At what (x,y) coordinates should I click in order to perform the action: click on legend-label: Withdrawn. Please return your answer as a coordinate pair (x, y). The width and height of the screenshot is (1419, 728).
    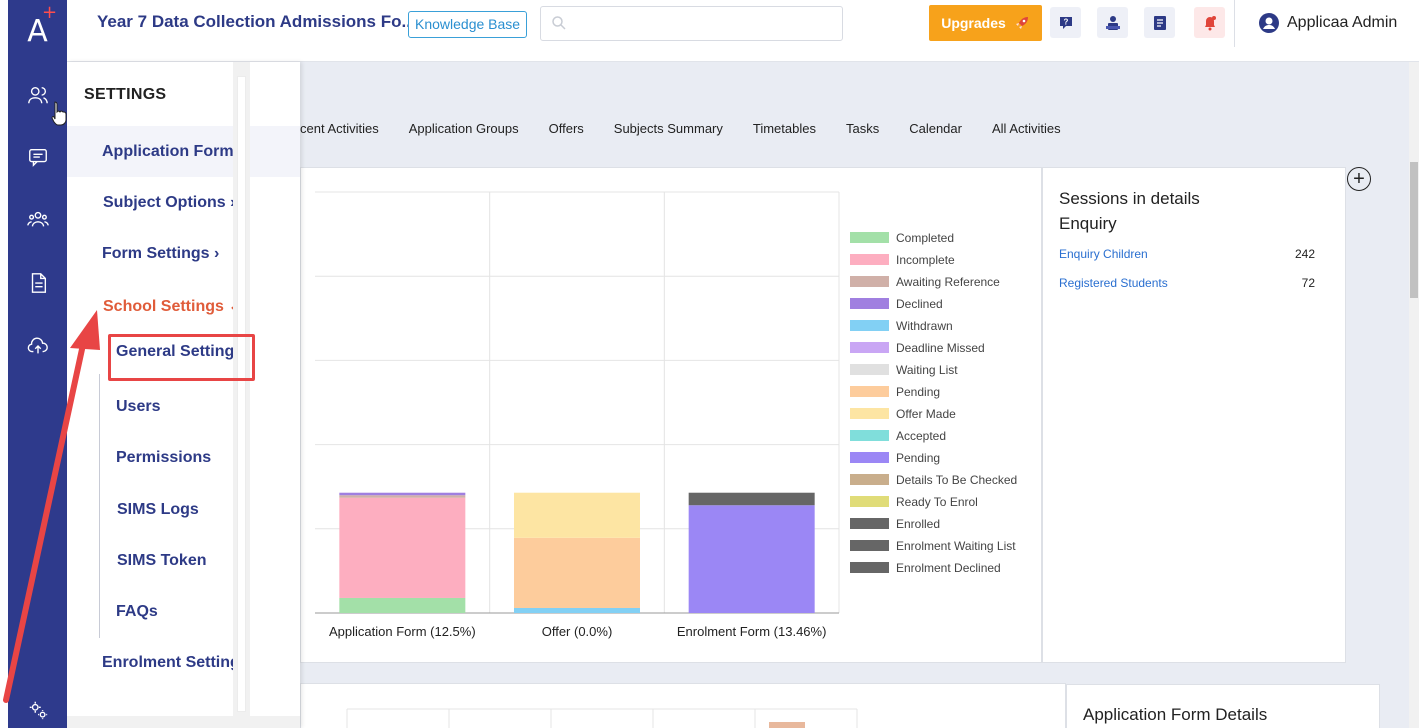
    Looking at the image, I should click on (924, 326).